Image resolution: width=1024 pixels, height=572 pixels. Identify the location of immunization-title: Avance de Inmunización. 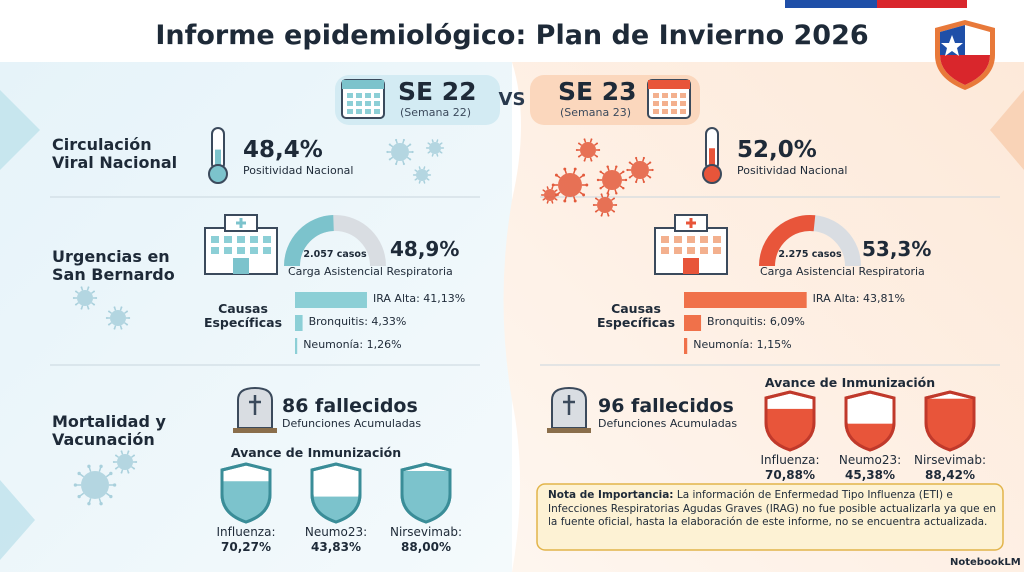
(316, 452).